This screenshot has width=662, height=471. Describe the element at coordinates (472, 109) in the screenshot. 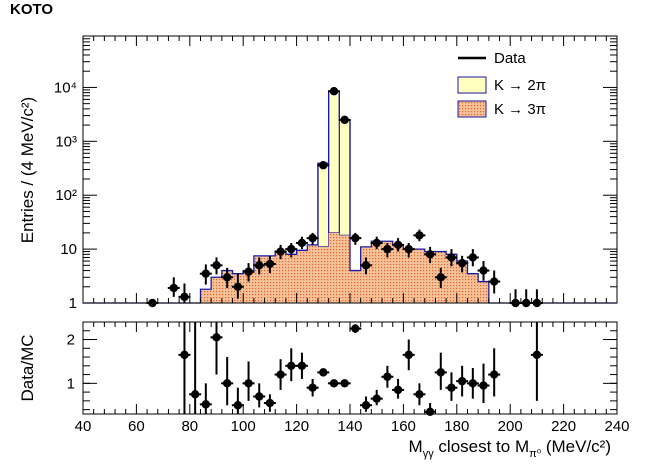

I see `legend-k3pi-swatch` at that location.